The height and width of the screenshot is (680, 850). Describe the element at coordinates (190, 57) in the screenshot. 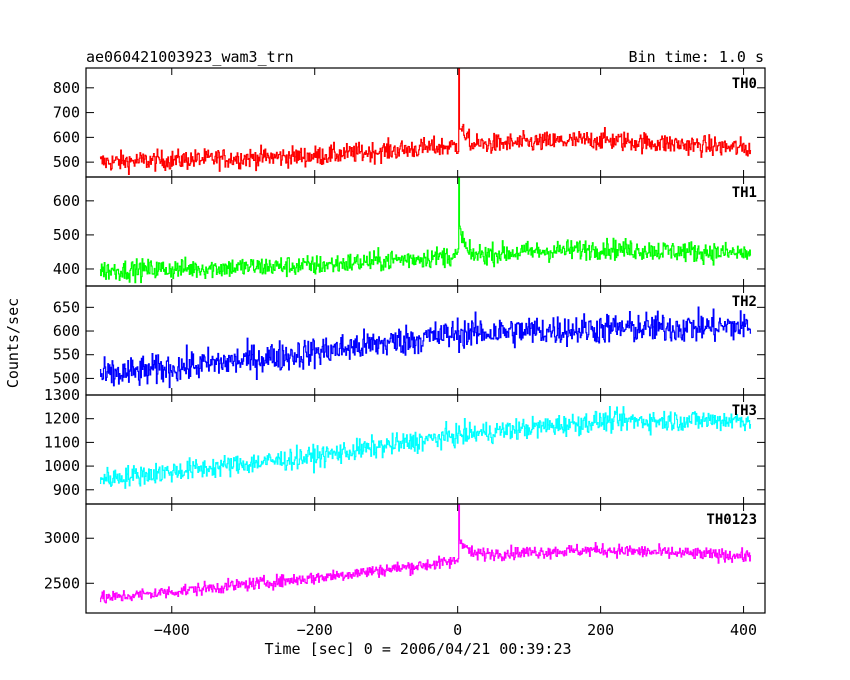

I see `chart-title: ae060421003923_wam3_trn` at that location.